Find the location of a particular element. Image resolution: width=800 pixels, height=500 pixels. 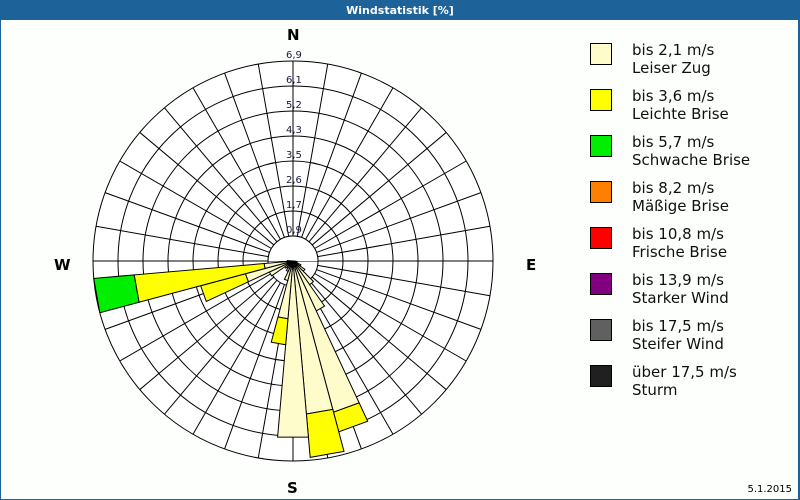

ring-label: 6,1 is located at coordinates (294, 80).